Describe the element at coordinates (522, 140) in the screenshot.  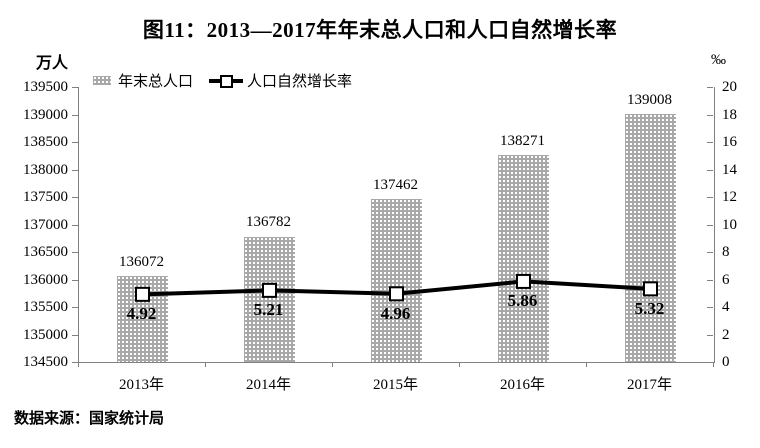
I see `bar-value-label: 138271` at that location.